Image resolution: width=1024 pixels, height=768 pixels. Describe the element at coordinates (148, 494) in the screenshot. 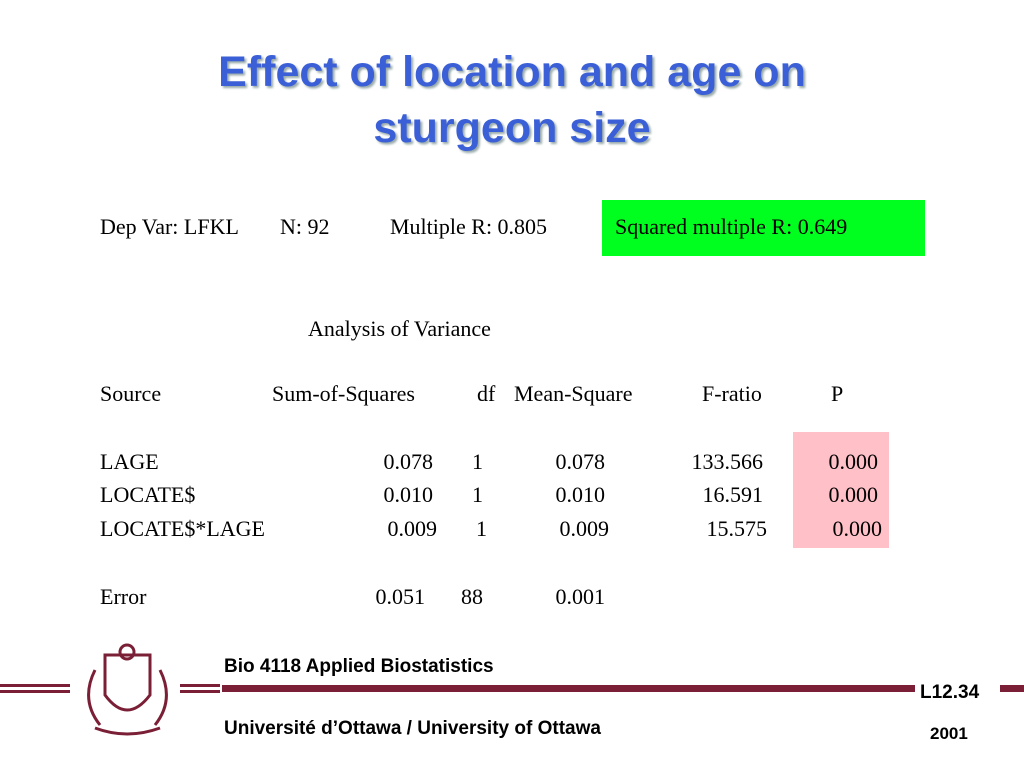

I see `row-label: LOCATE$` at that location.